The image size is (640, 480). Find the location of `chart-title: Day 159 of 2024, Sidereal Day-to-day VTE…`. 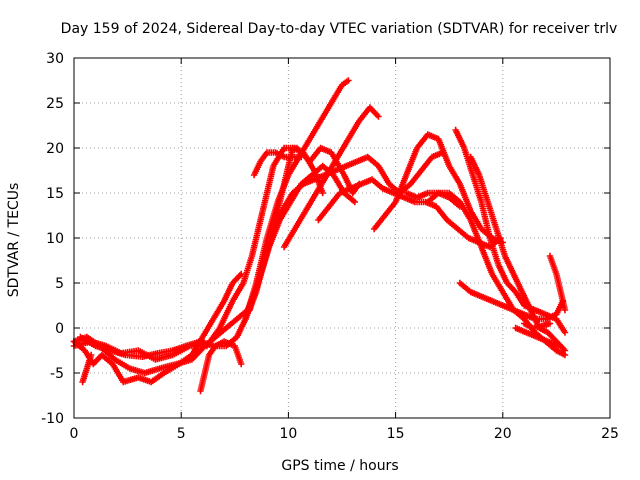

chart-title: Day 159 of 2024, Sidereal Day-to-day VTE… is located at coordinates (339, 29).